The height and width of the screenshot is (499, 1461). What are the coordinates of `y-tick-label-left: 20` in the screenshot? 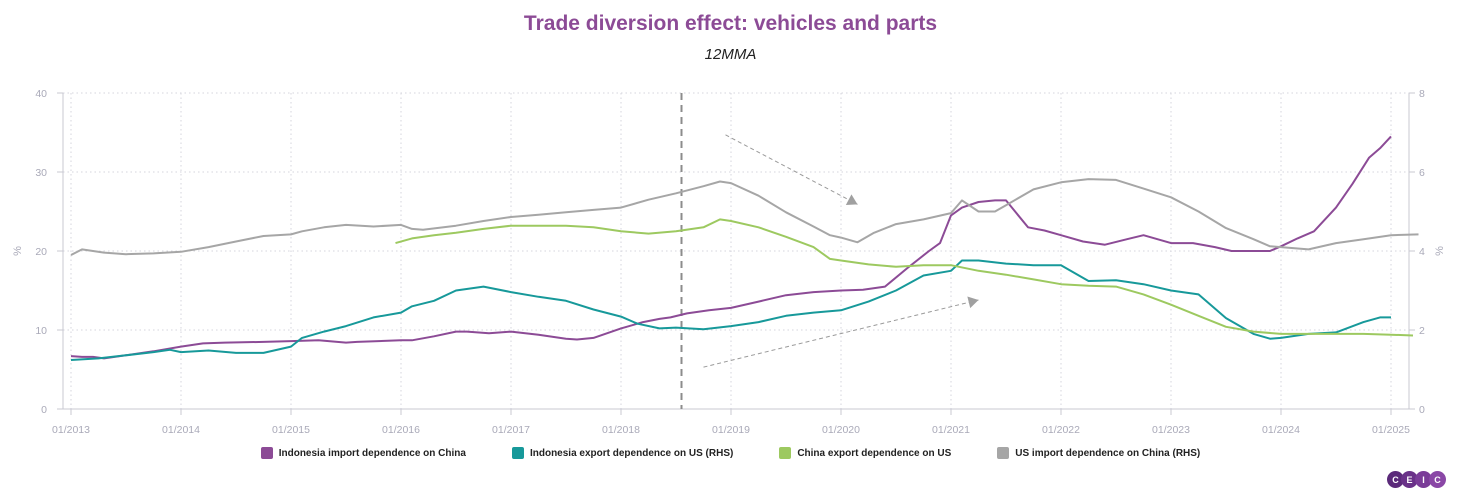 It's located at (41, 252).